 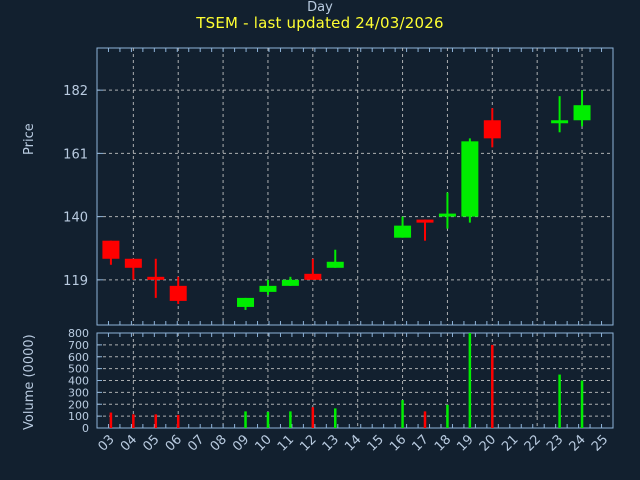 I want to click on day-tick-label: 17, so click(x=421, y=443).